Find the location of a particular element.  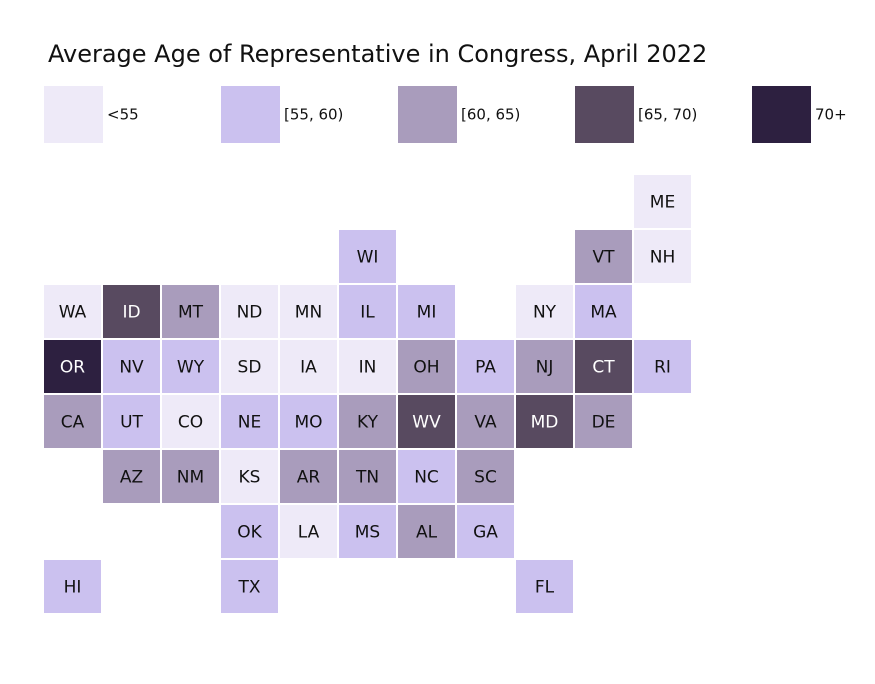

state-tile-label: NM is located at coordinates (190, 478).